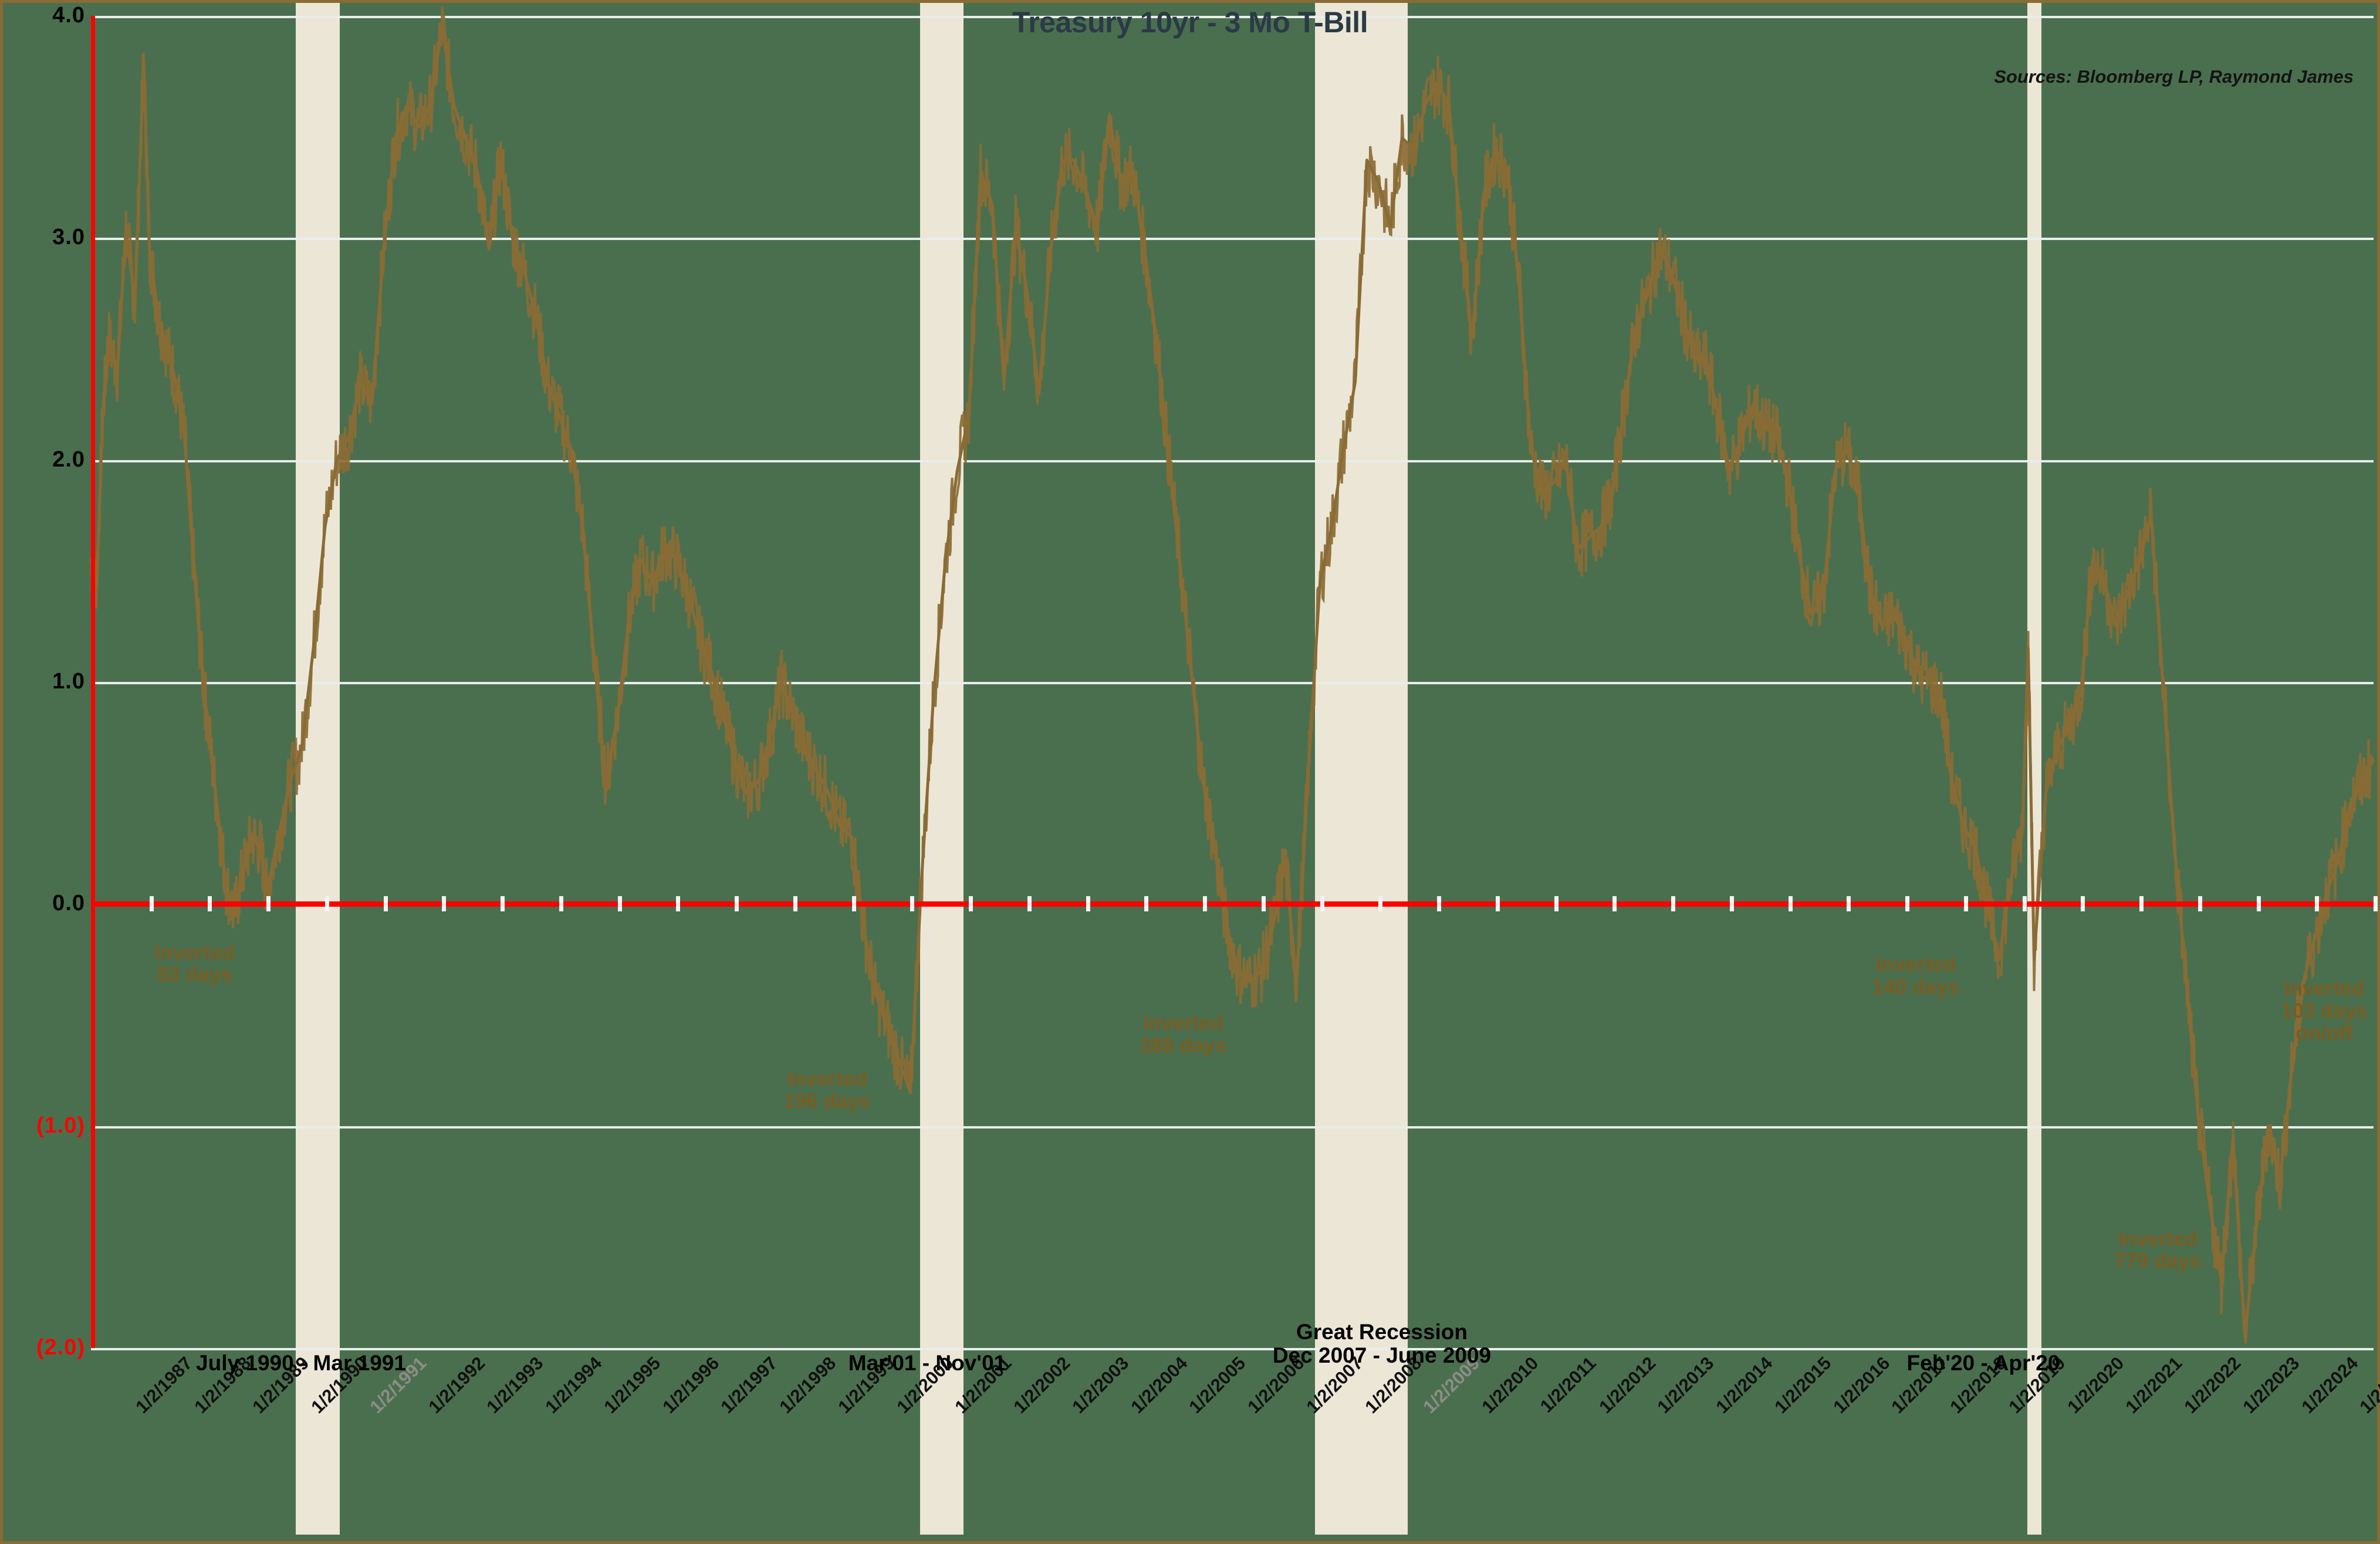 The height and width of the screenshot is (1544, 2380). What do you see at coordinates (2174, 76) in the screenshot?
I see `sources-note: Sources: Bloomberg LP, Raymond James` at bounding box center [2174, 76].